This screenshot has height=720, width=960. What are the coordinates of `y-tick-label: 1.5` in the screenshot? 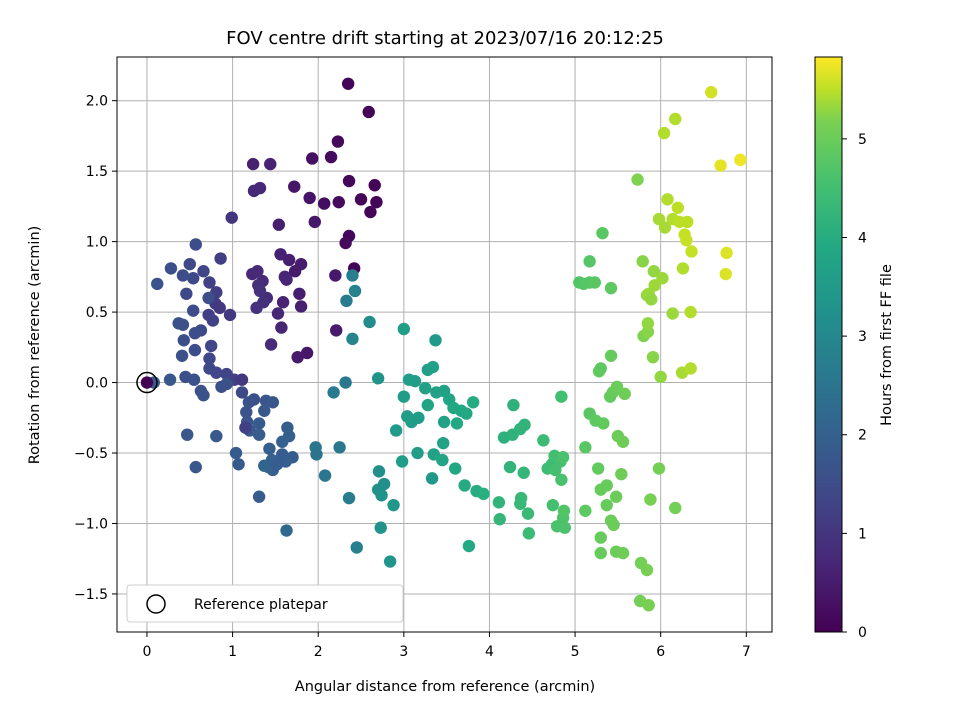 It's located at (97, 172).